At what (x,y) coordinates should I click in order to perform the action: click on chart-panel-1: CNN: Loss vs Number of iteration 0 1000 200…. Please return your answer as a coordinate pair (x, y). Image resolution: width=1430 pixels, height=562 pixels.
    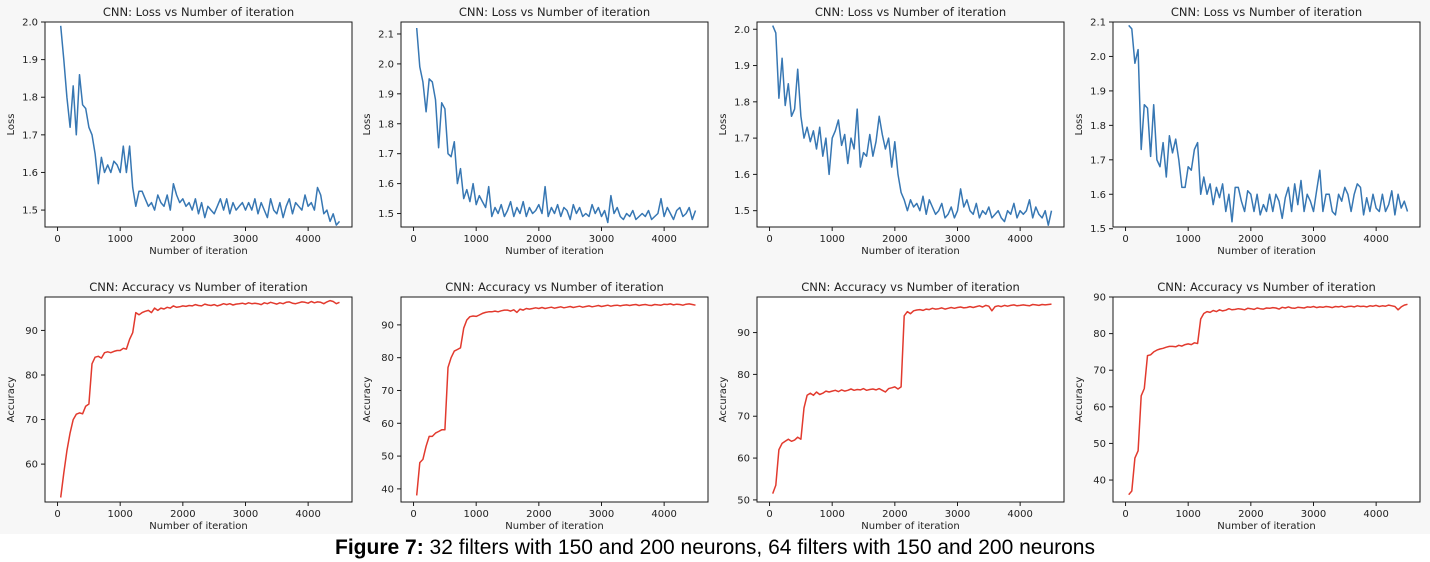
    Looking at the image, I should click on (179, 134).